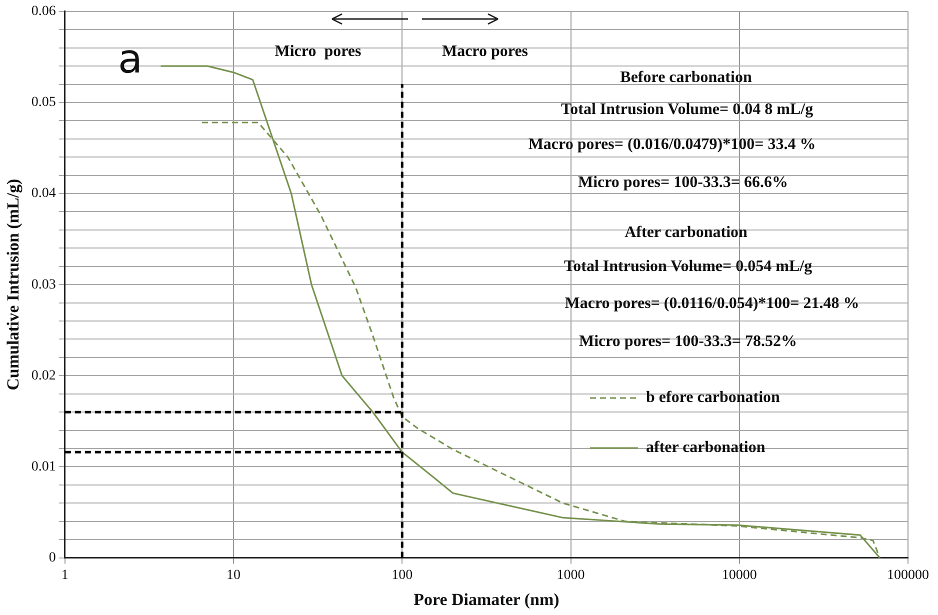  What do you see at coordinates (402, 575) in the screenshot?
I see `x-tick-label: 100` at bounding box center [402, 575].